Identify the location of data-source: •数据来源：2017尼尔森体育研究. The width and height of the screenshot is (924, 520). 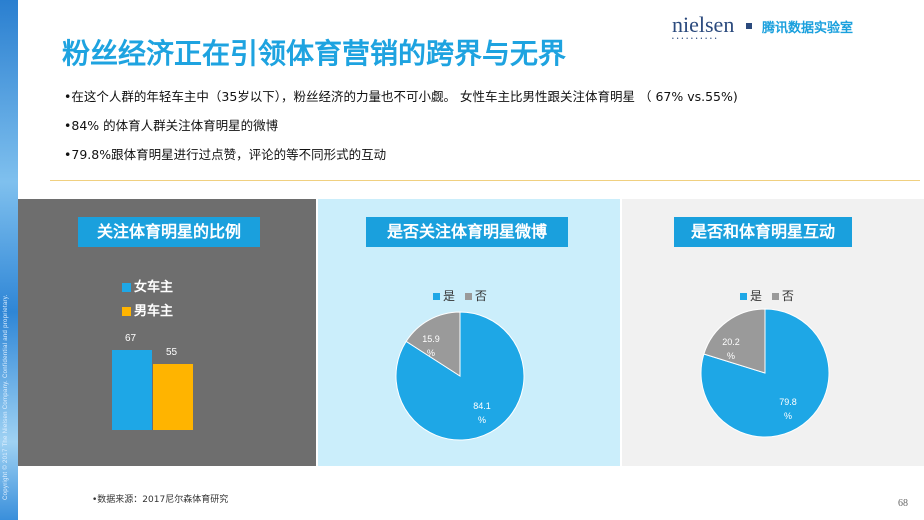
(160, 500).